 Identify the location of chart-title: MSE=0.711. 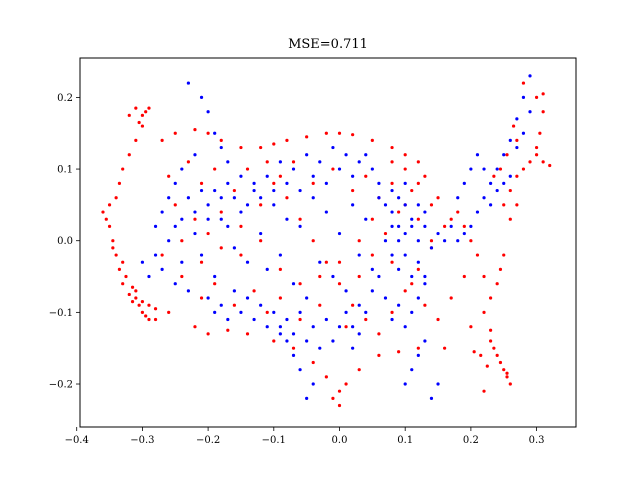
(328, 44).